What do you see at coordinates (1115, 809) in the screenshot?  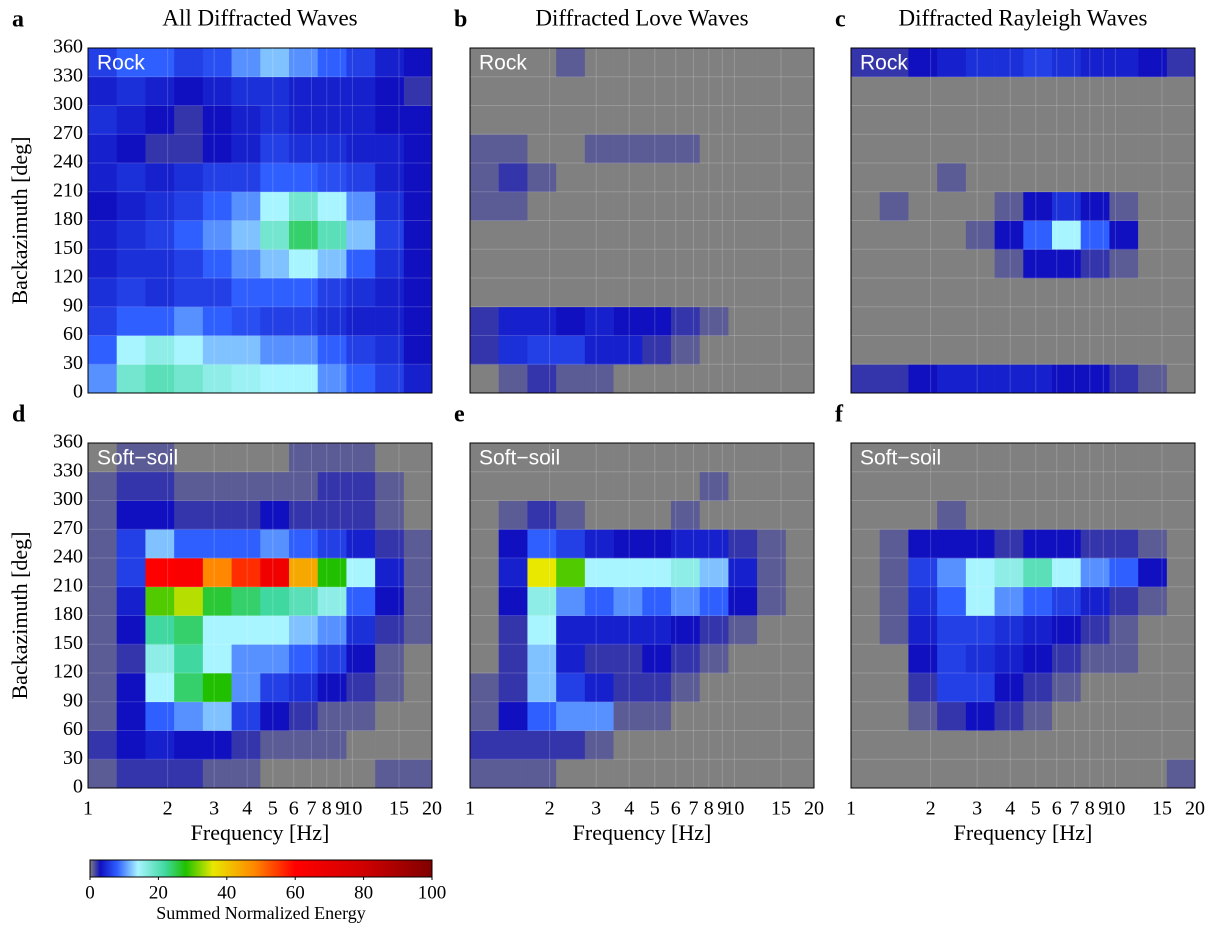 I see `x-tick-label: 10` at bounding box center [1115, 809].